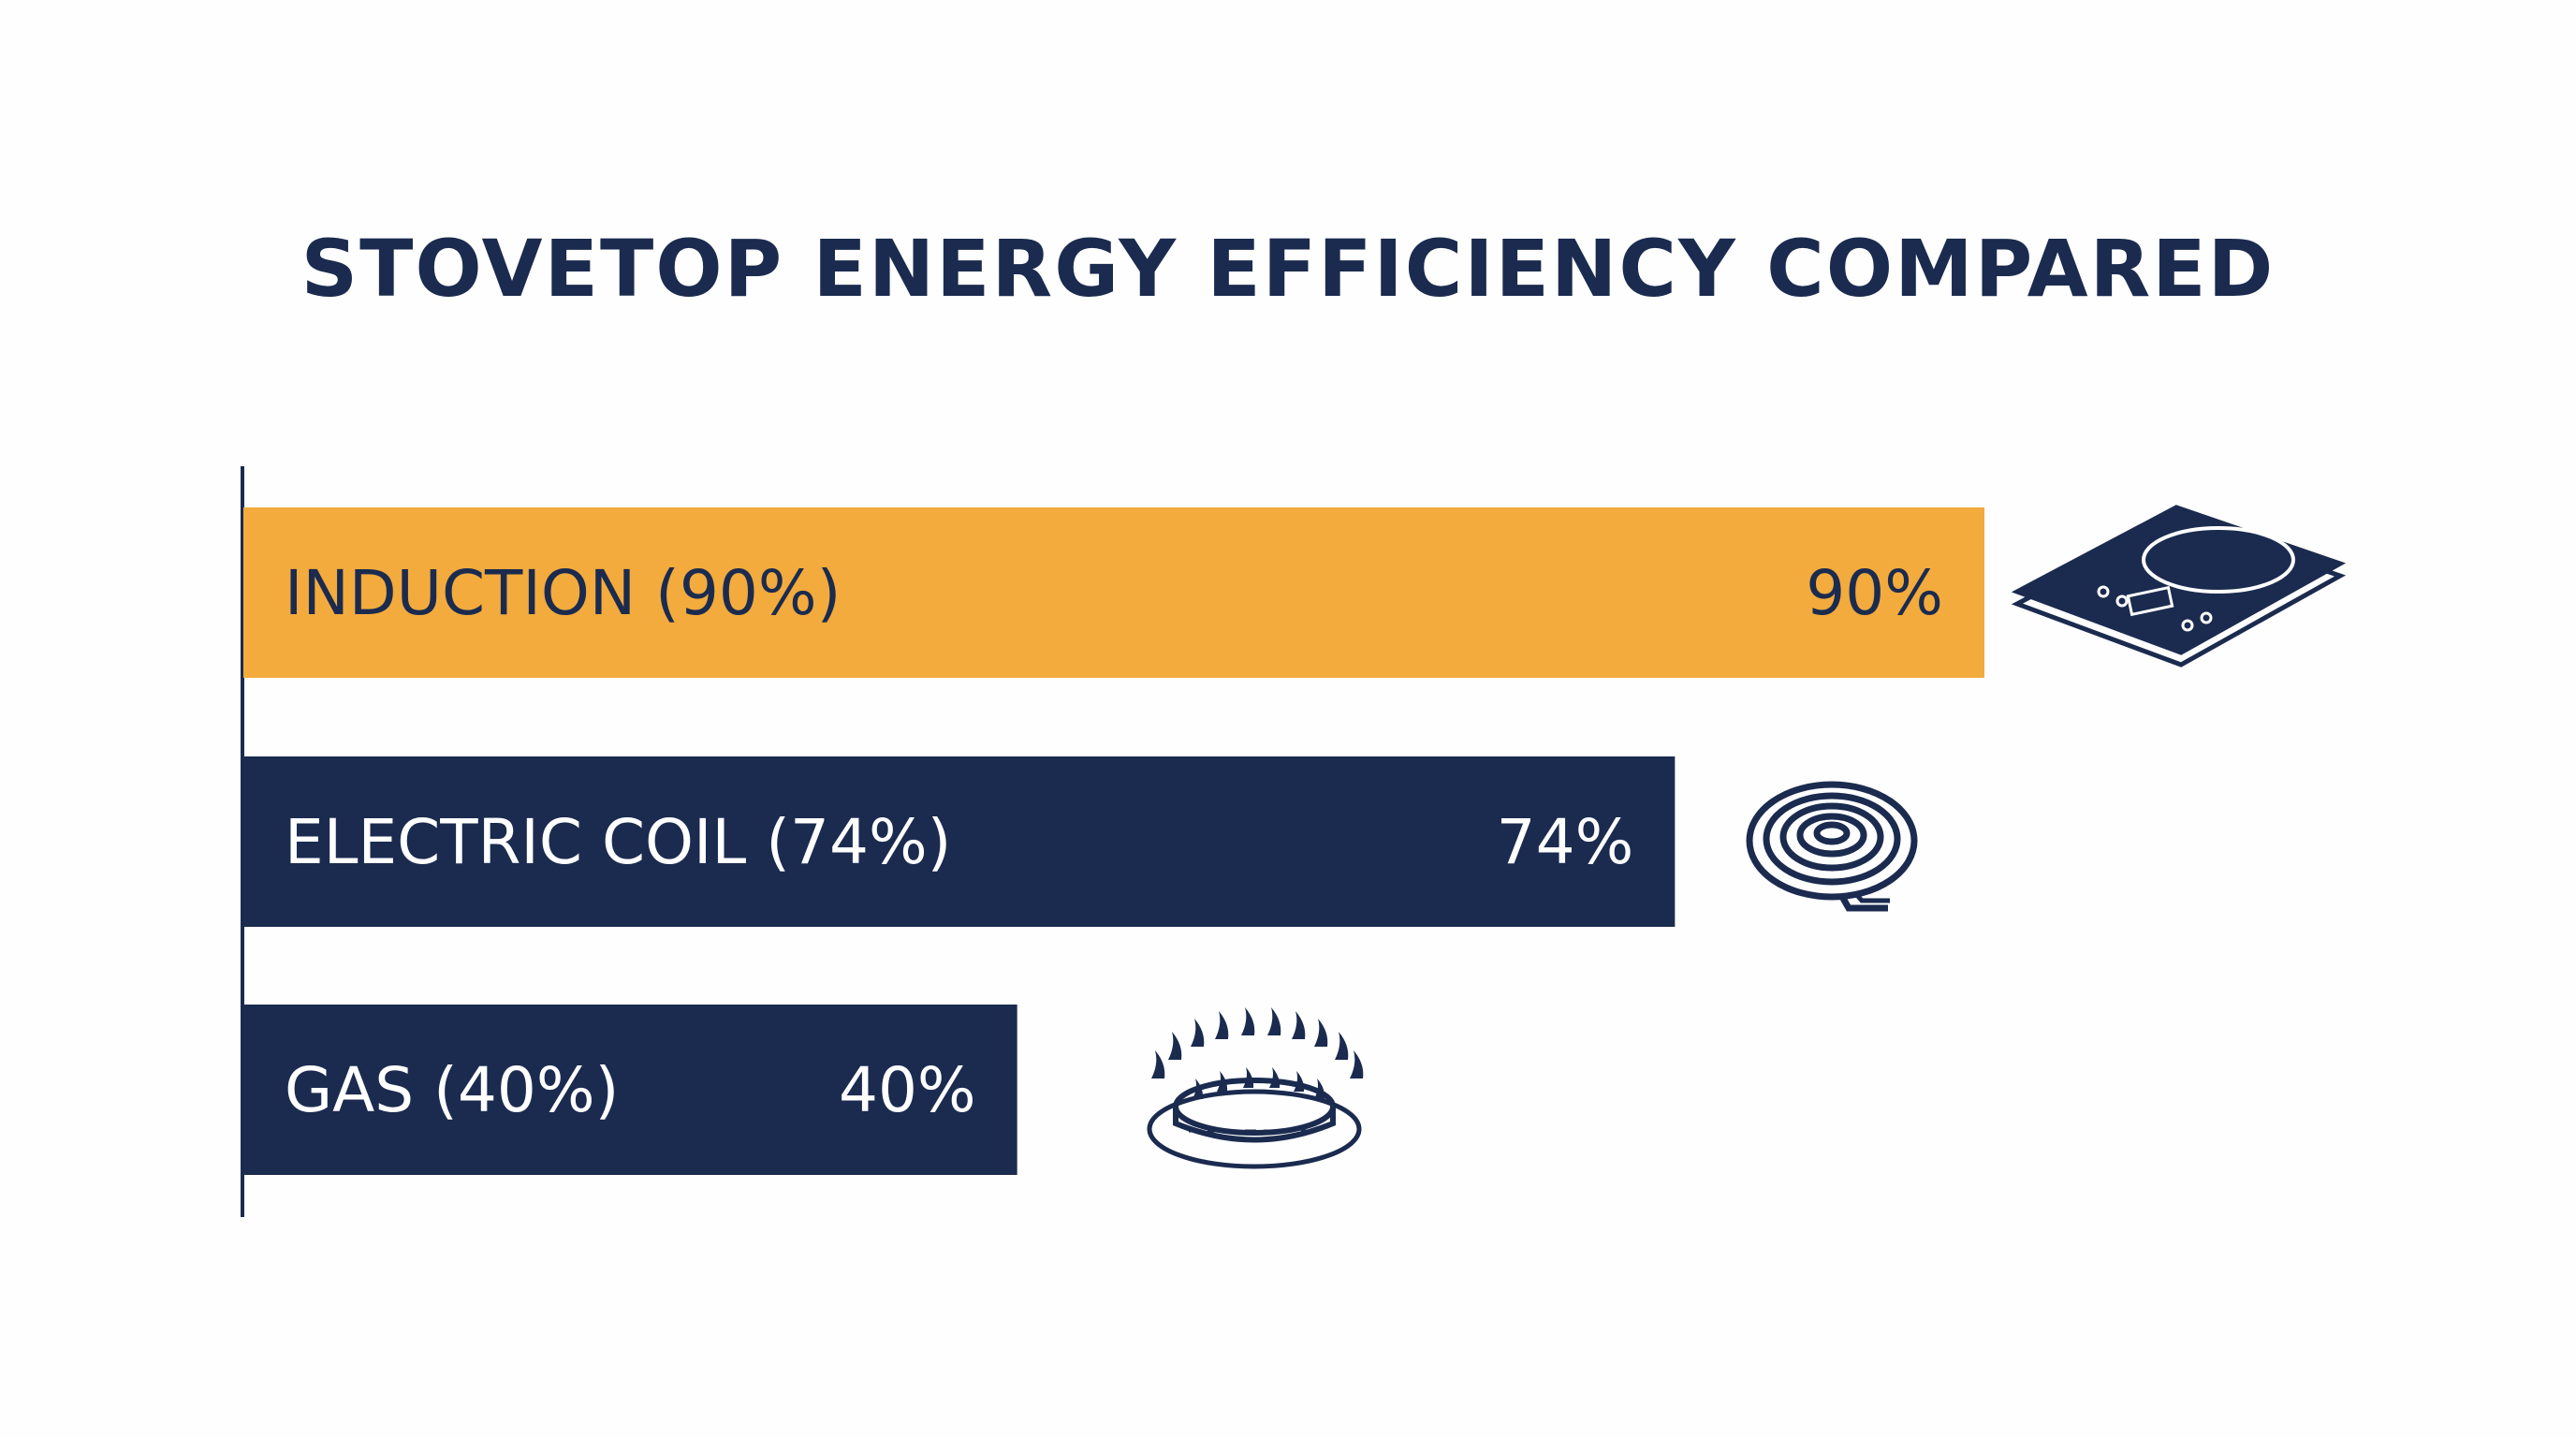 The width and height of the screenshot is (2576, 1438). I want to click on bar-value-label-0: 90%, so click(1874, 593).